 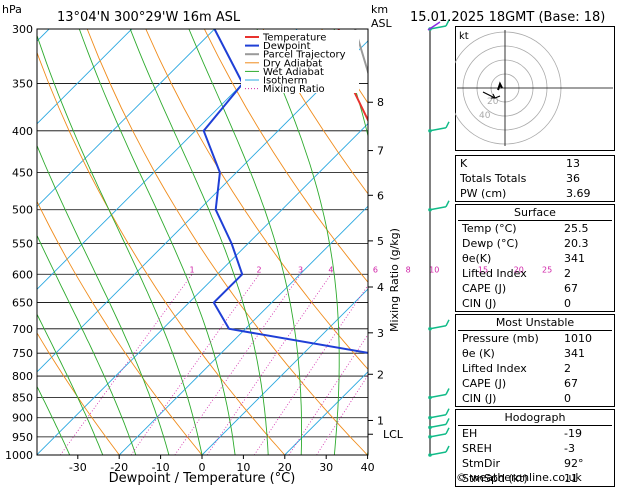 What do you see at coordinates (294, 89) in the screenshot?
I see `legend-entry: Mixing Ratio` at bounding box center [294, 89].